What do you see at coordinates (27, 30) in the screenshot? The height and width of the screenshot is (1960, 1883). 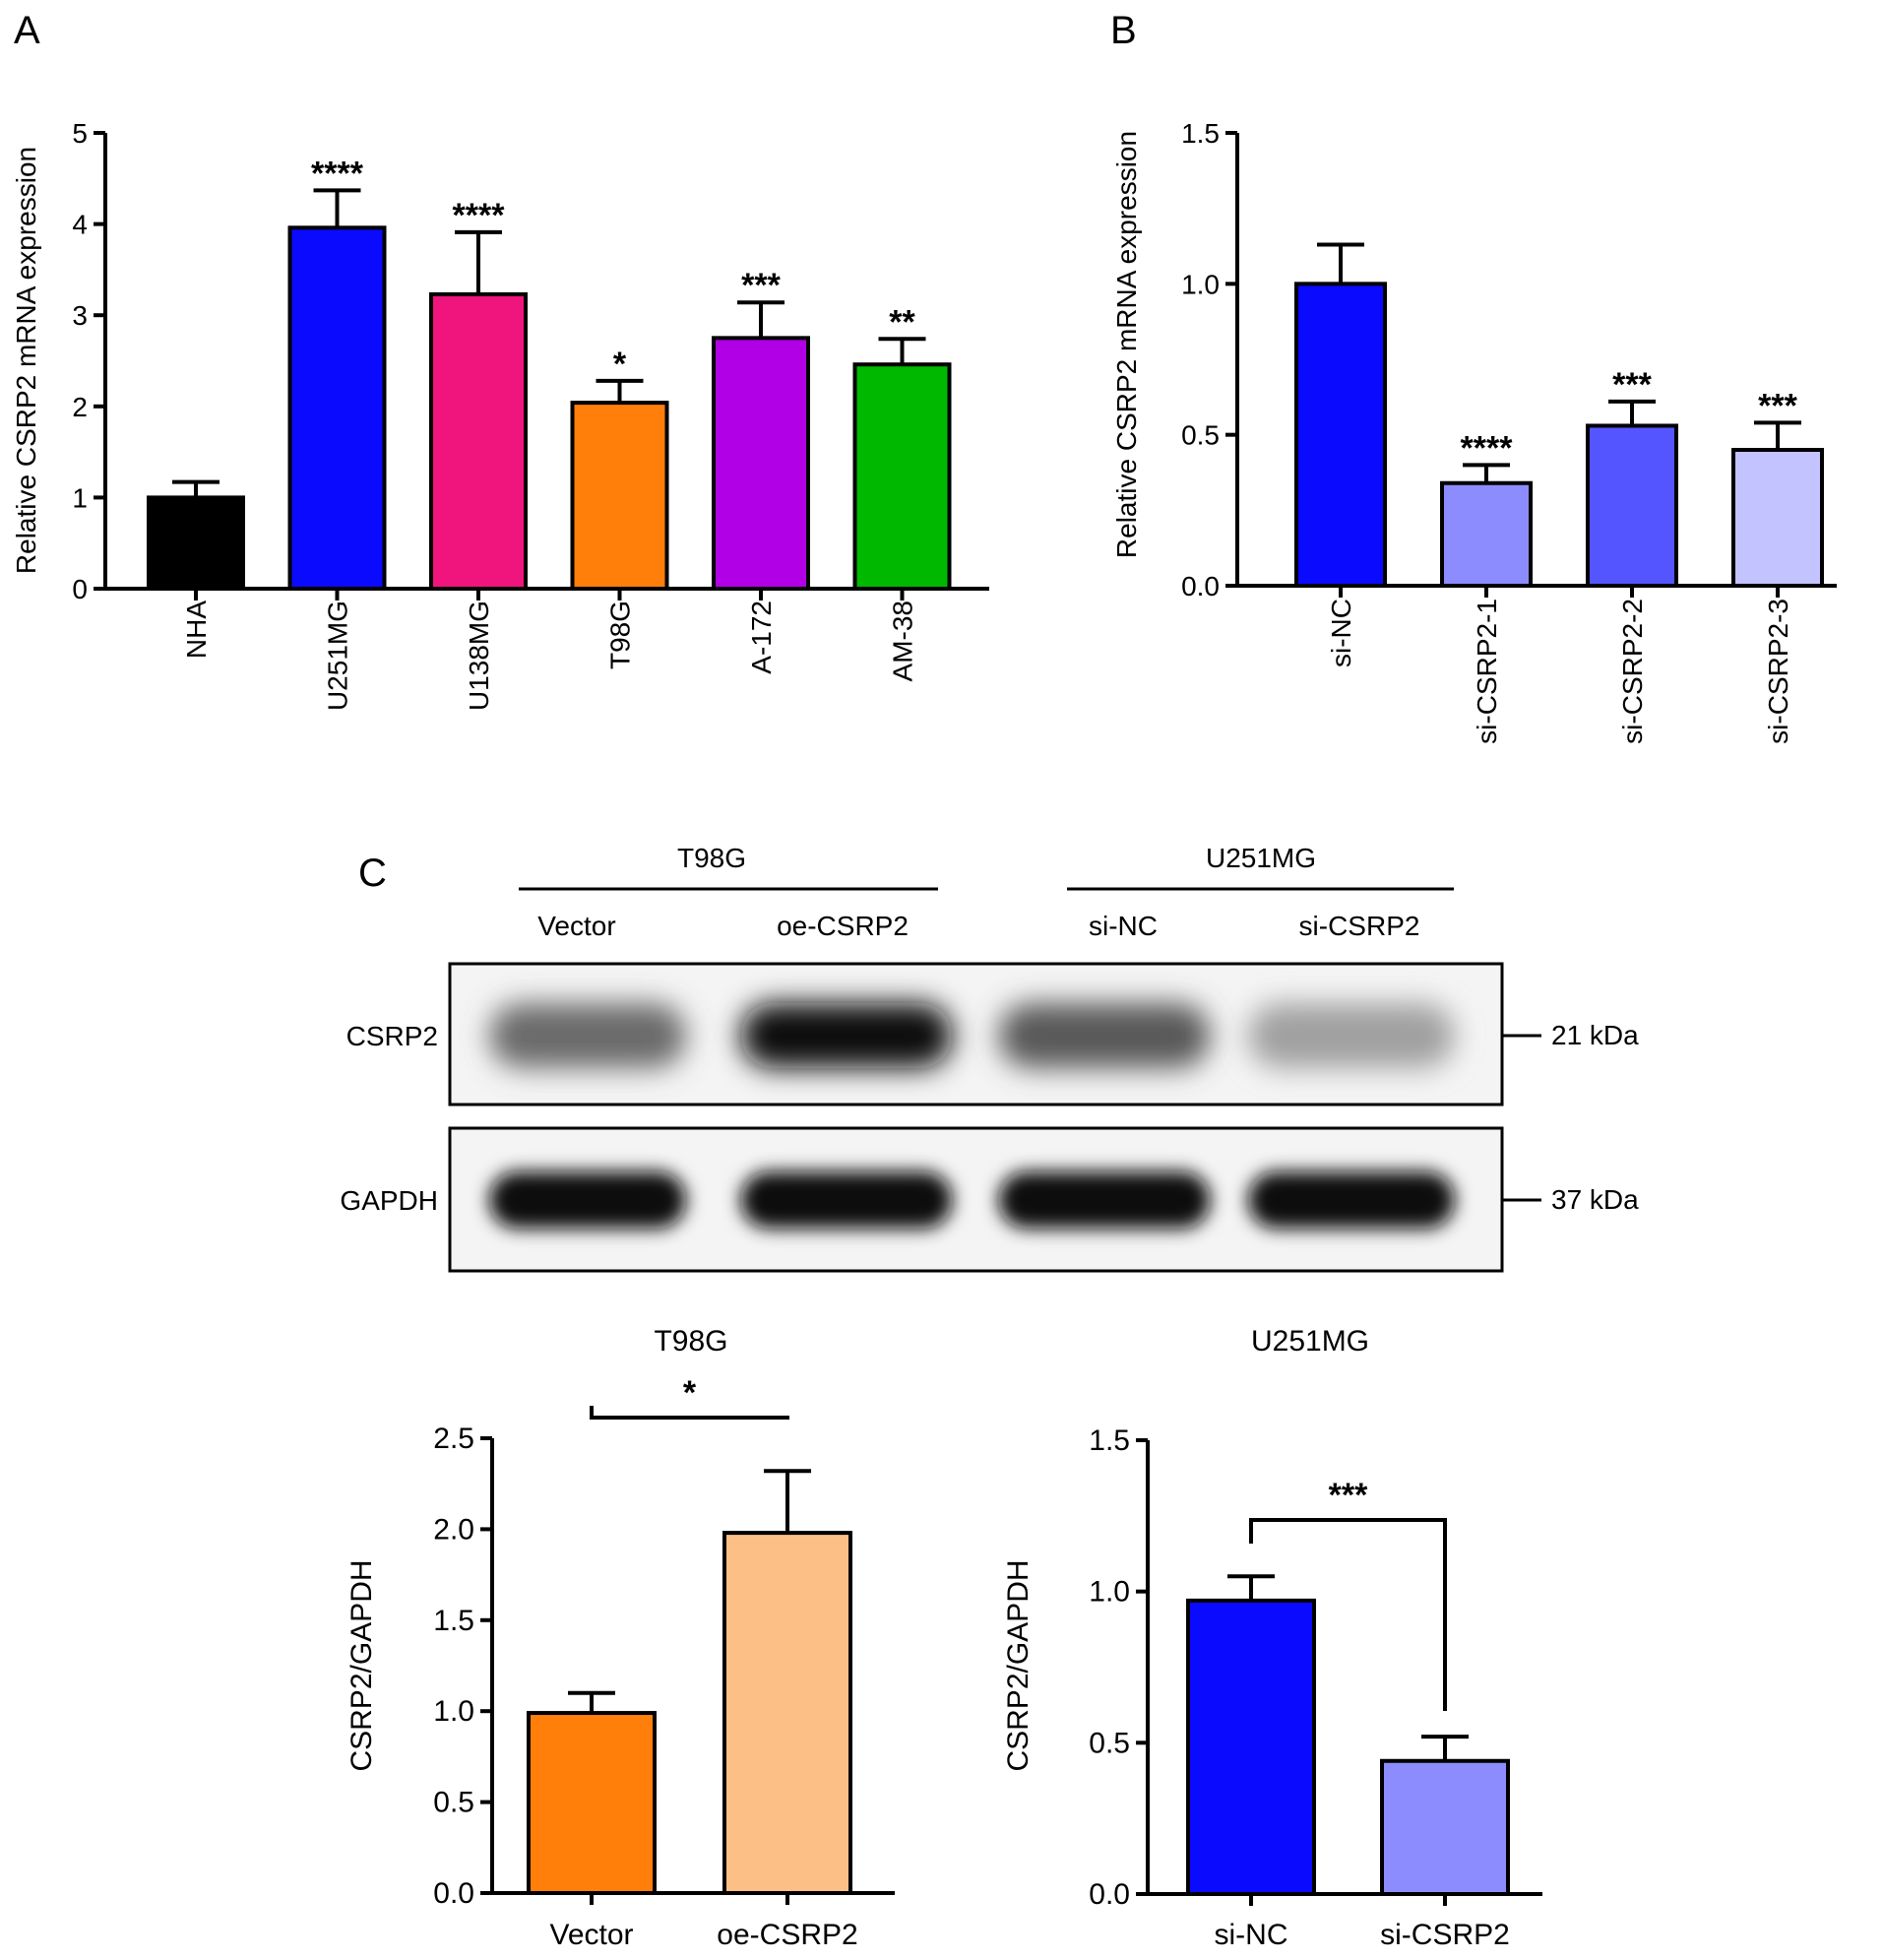 I see `panel-label-a: A` at bounding box center [27, 30].